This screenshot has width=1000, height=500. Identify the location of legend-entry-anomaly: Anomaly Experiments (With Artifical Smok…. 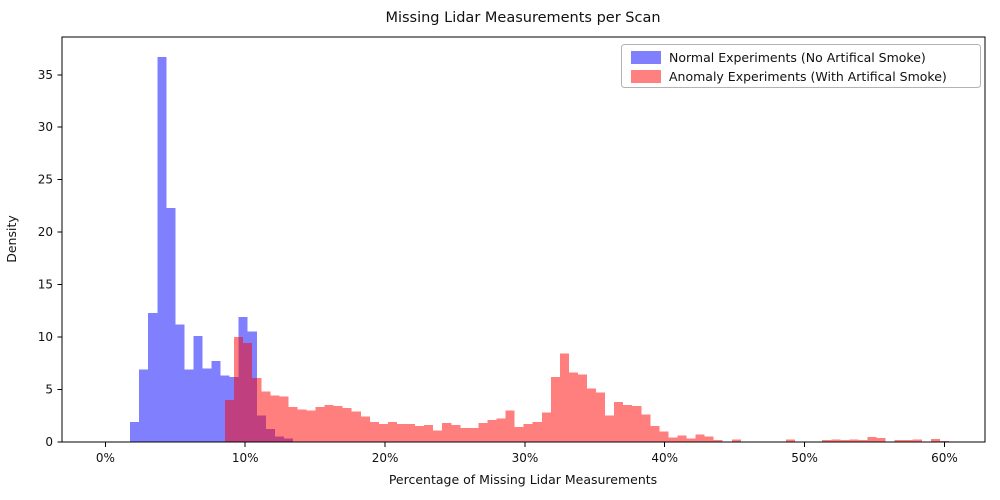
(789, 76).